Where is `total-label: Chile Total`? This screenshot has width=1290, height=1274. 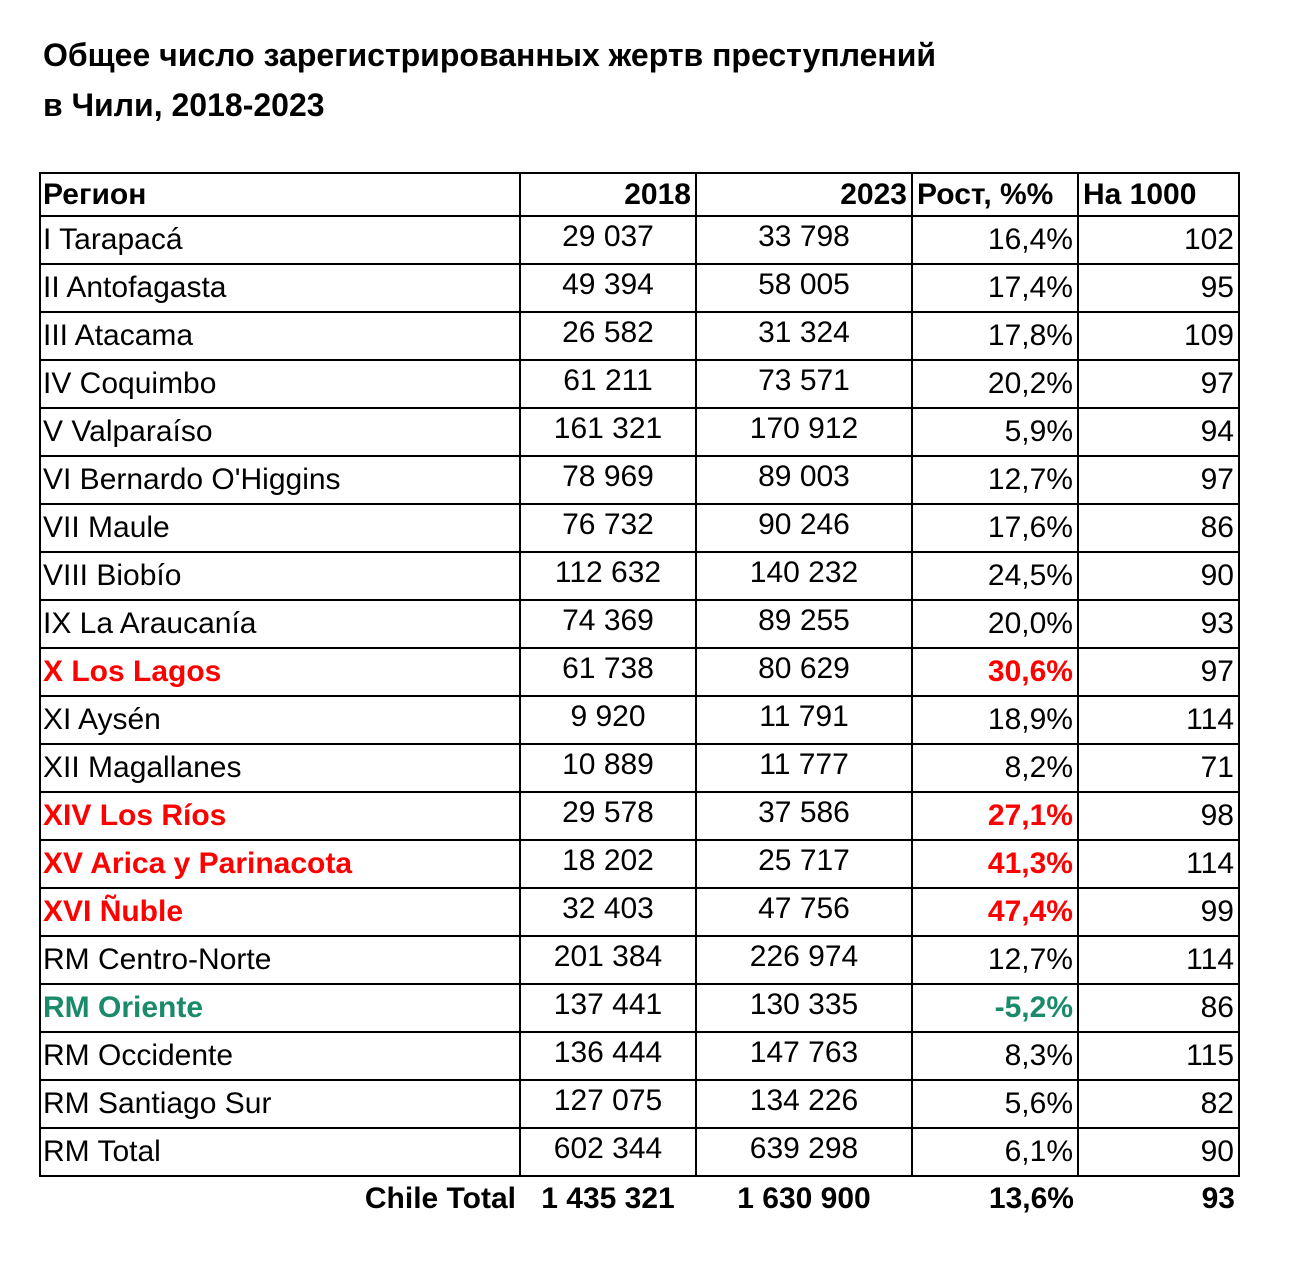
total-label: Chile Total is located at coordinates (440, 1198).